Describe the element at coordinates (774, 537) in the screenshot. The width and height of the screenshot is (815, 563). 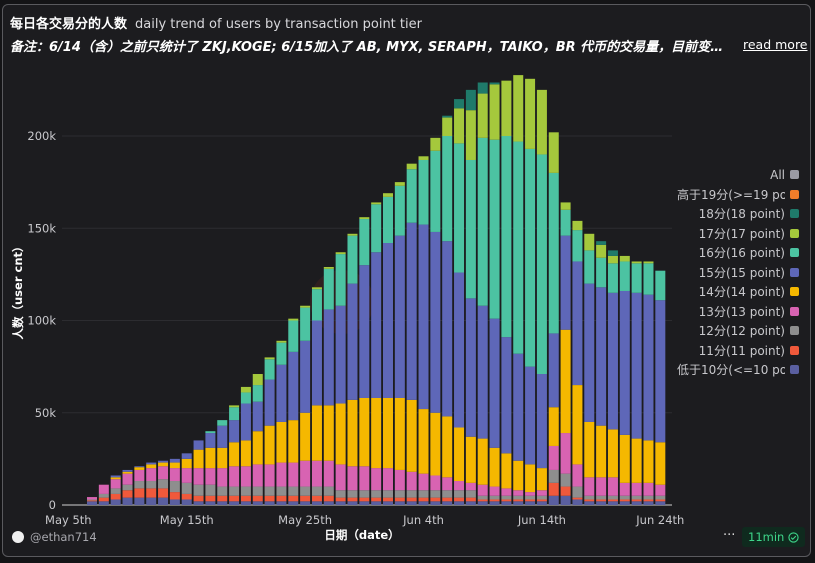
I see `refresh-badge: 11min` at that location.